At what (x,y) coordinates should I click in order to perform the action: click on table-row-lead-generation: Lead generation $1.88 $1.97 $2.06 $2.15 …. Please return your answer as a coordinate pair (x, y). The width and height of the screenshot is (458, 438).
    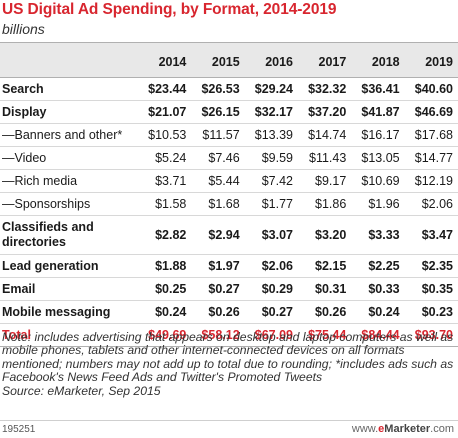
    Looking at the image, I should click on (229, 266).